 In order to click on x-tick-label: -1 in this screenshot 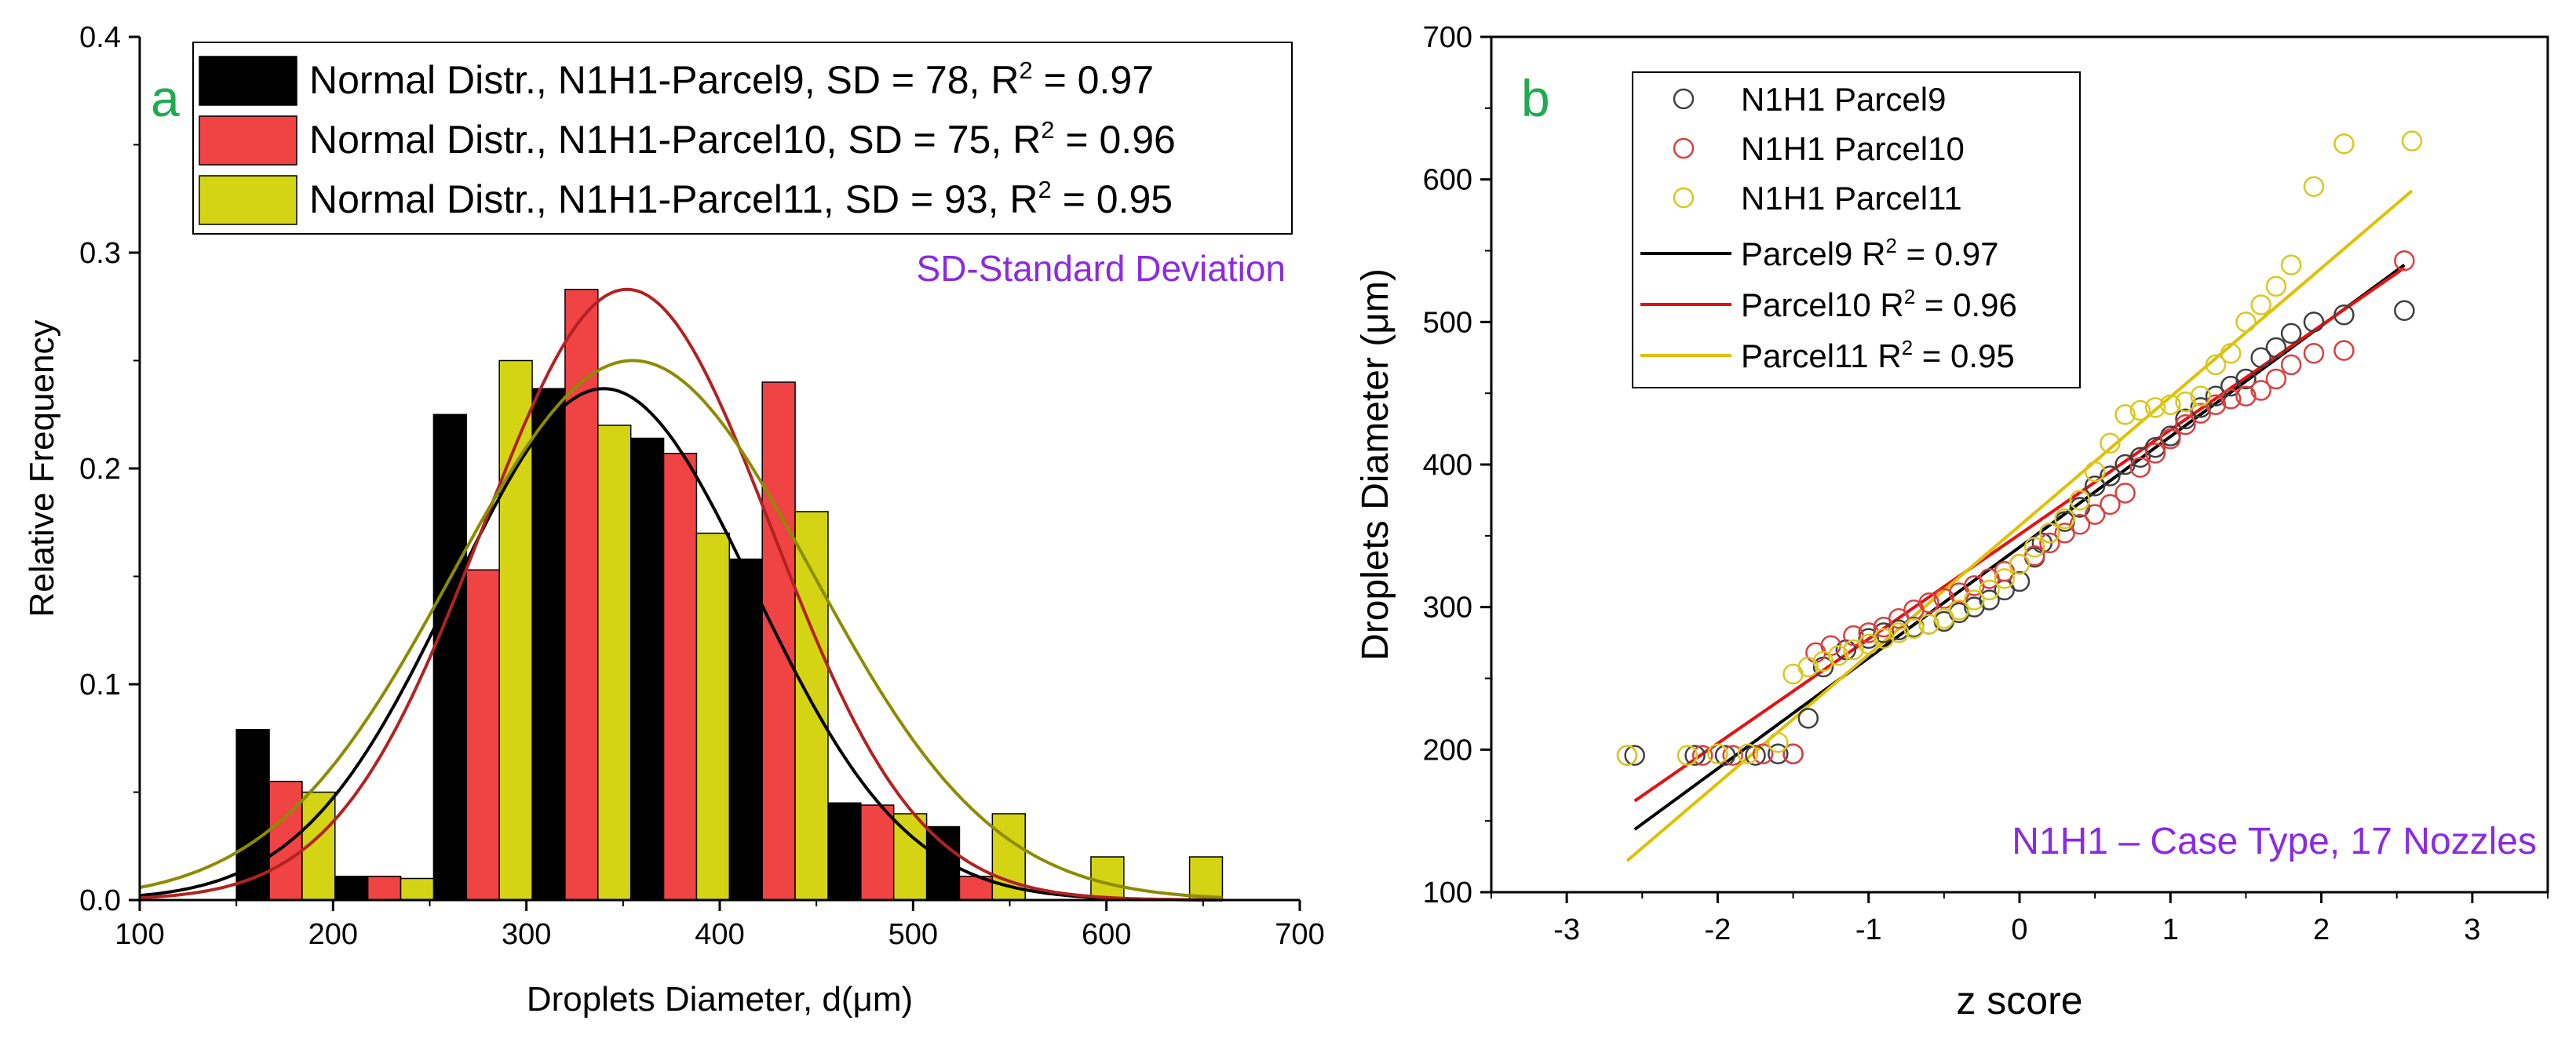, I will do `click(1868, 929)`.